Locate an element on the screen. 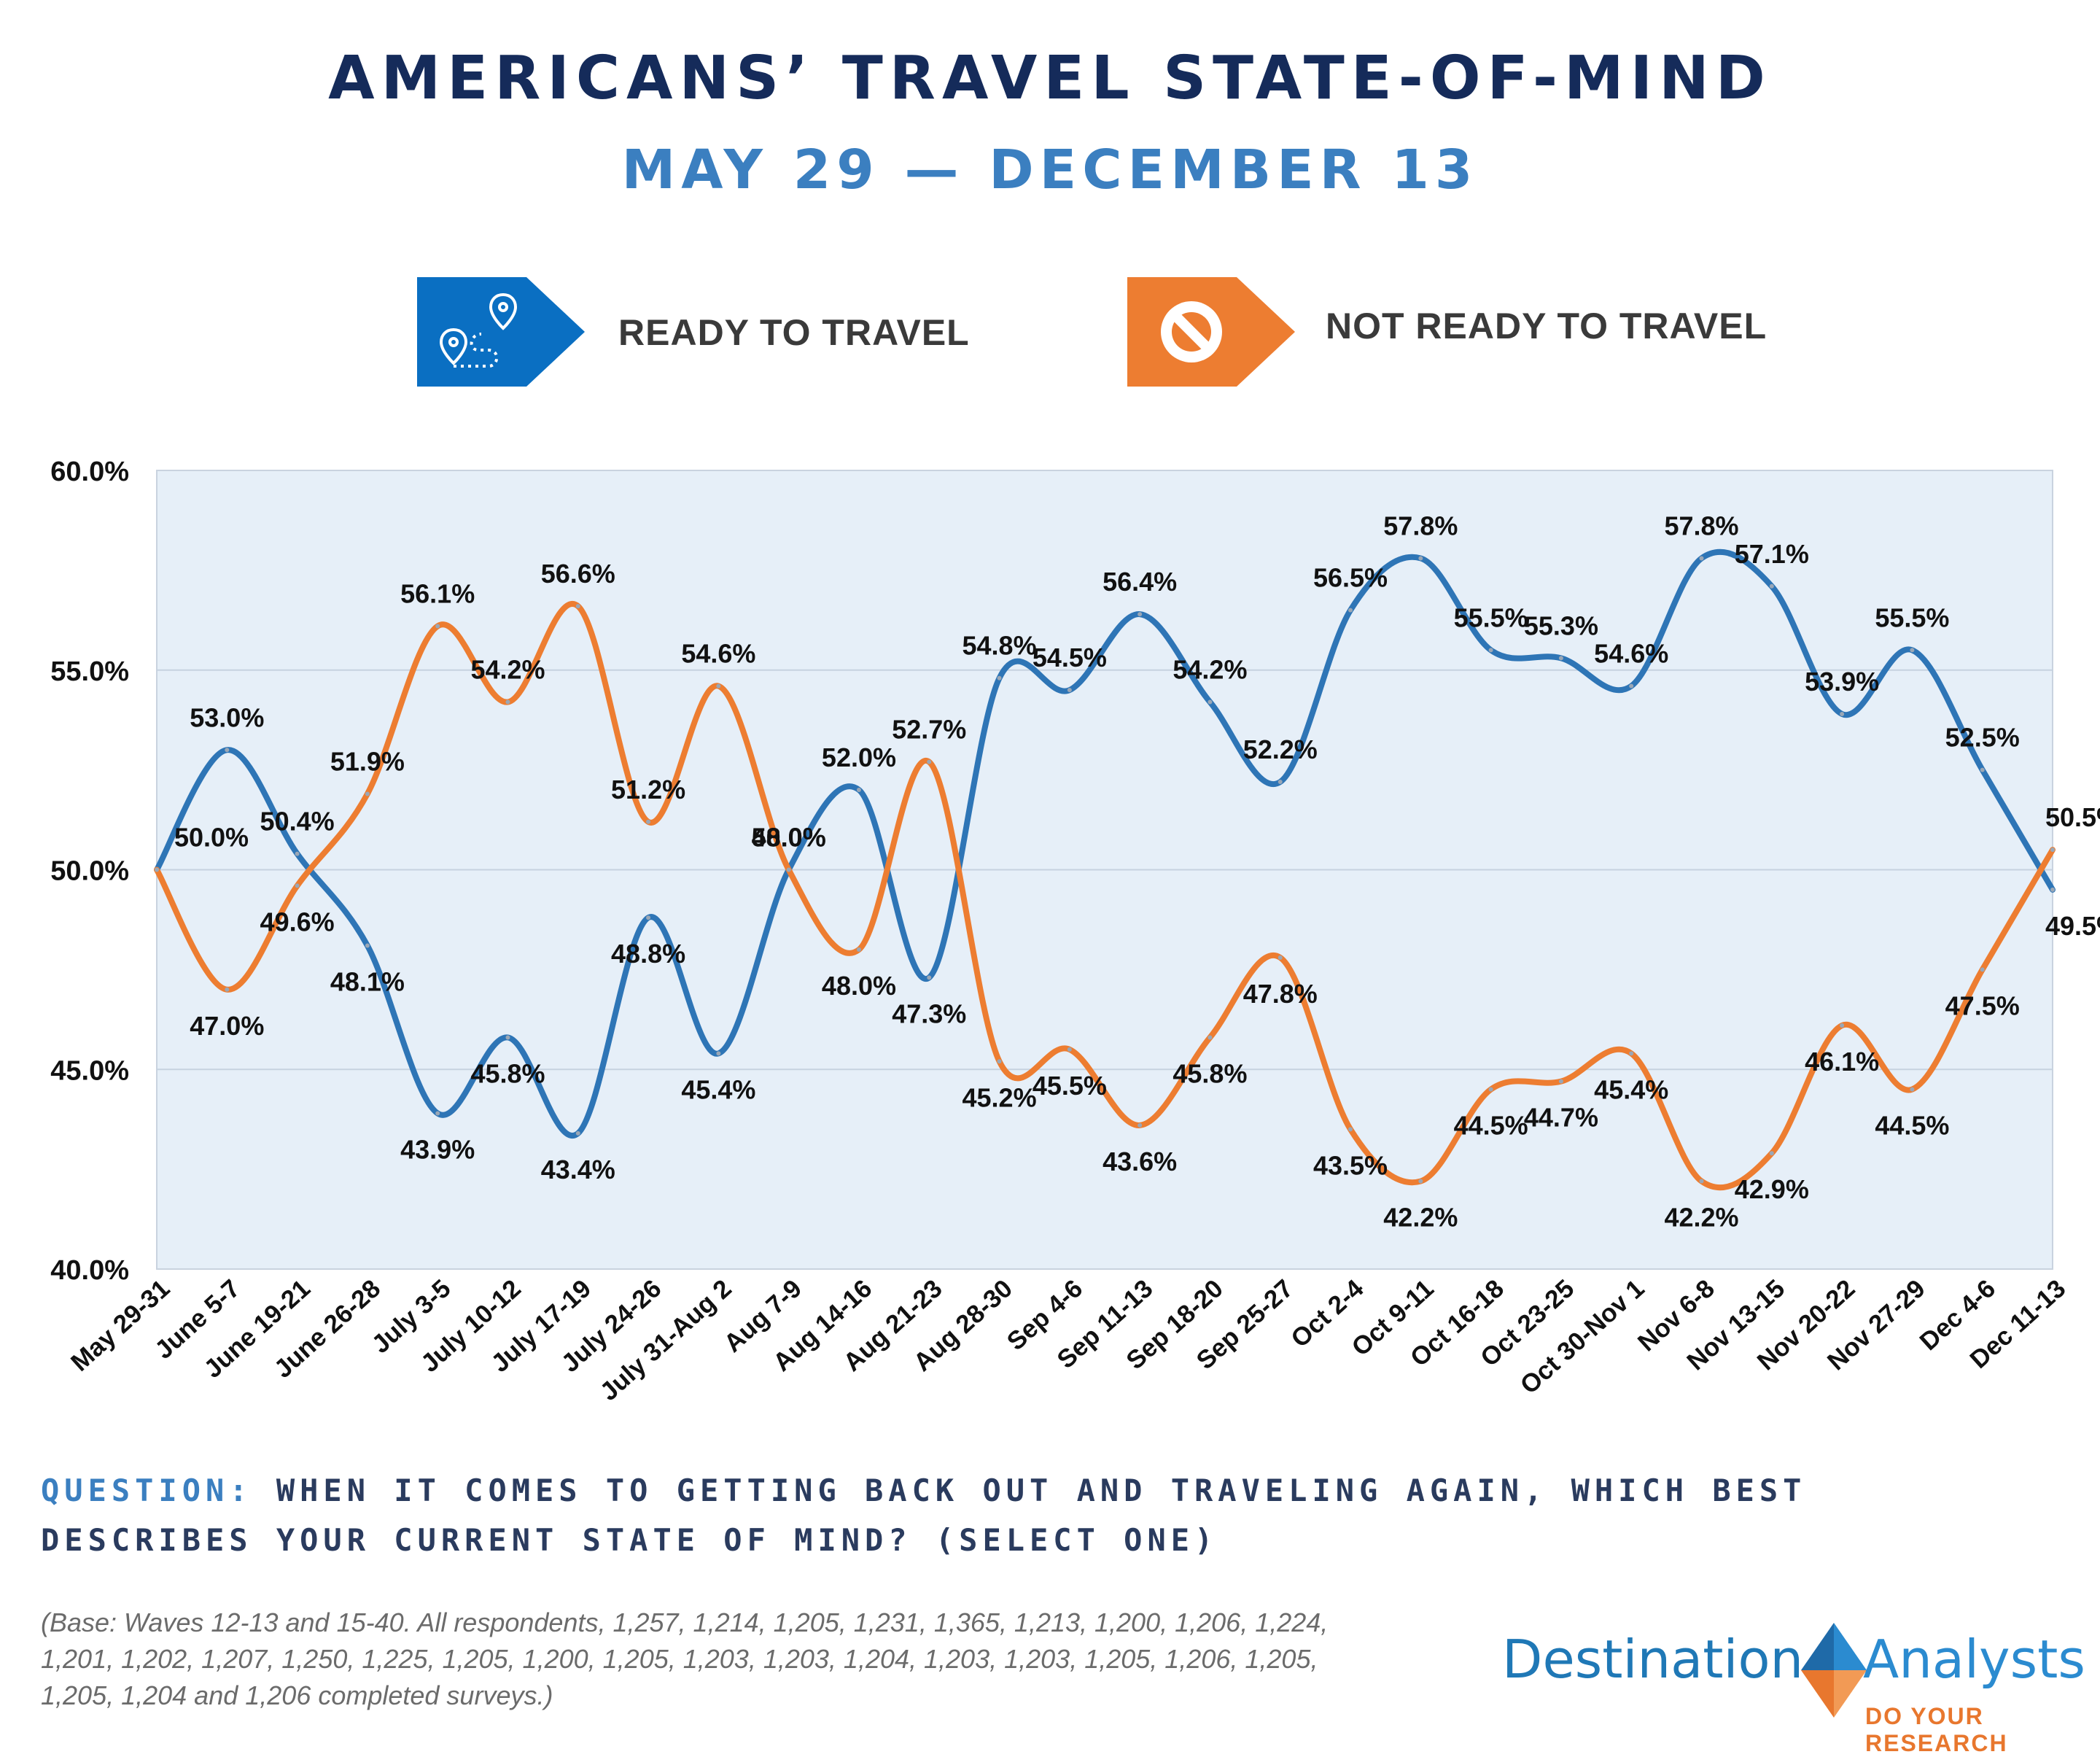  data-label-not-ready-to-travel: 54.2% is located at coordinates (507, 670).